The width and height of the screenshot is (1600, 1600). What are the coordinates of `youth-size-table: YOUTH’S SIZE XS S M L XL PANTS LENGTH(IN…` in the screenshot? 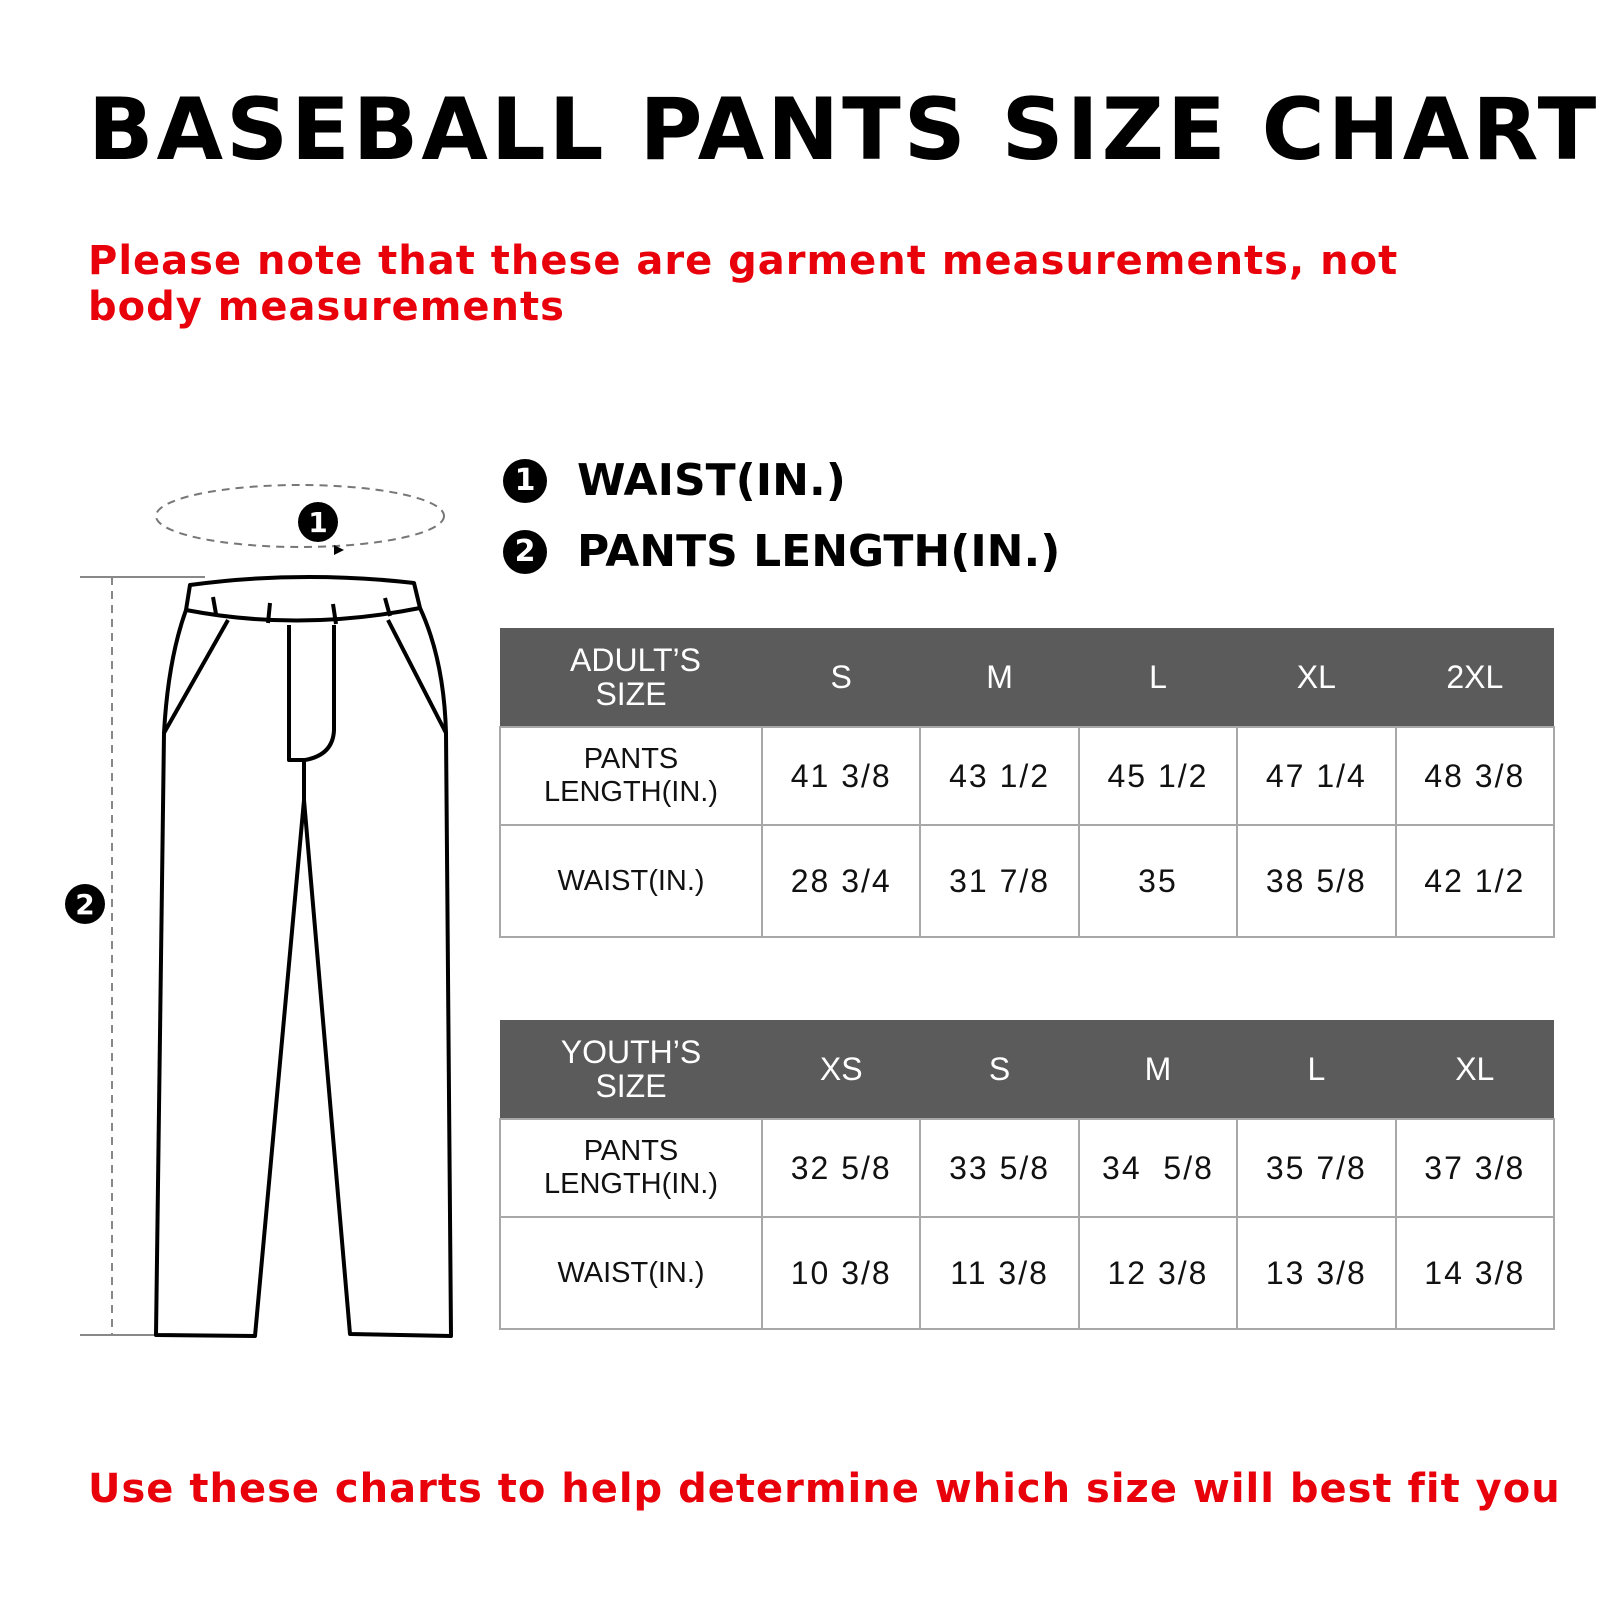 It's located at (1027, 1175).